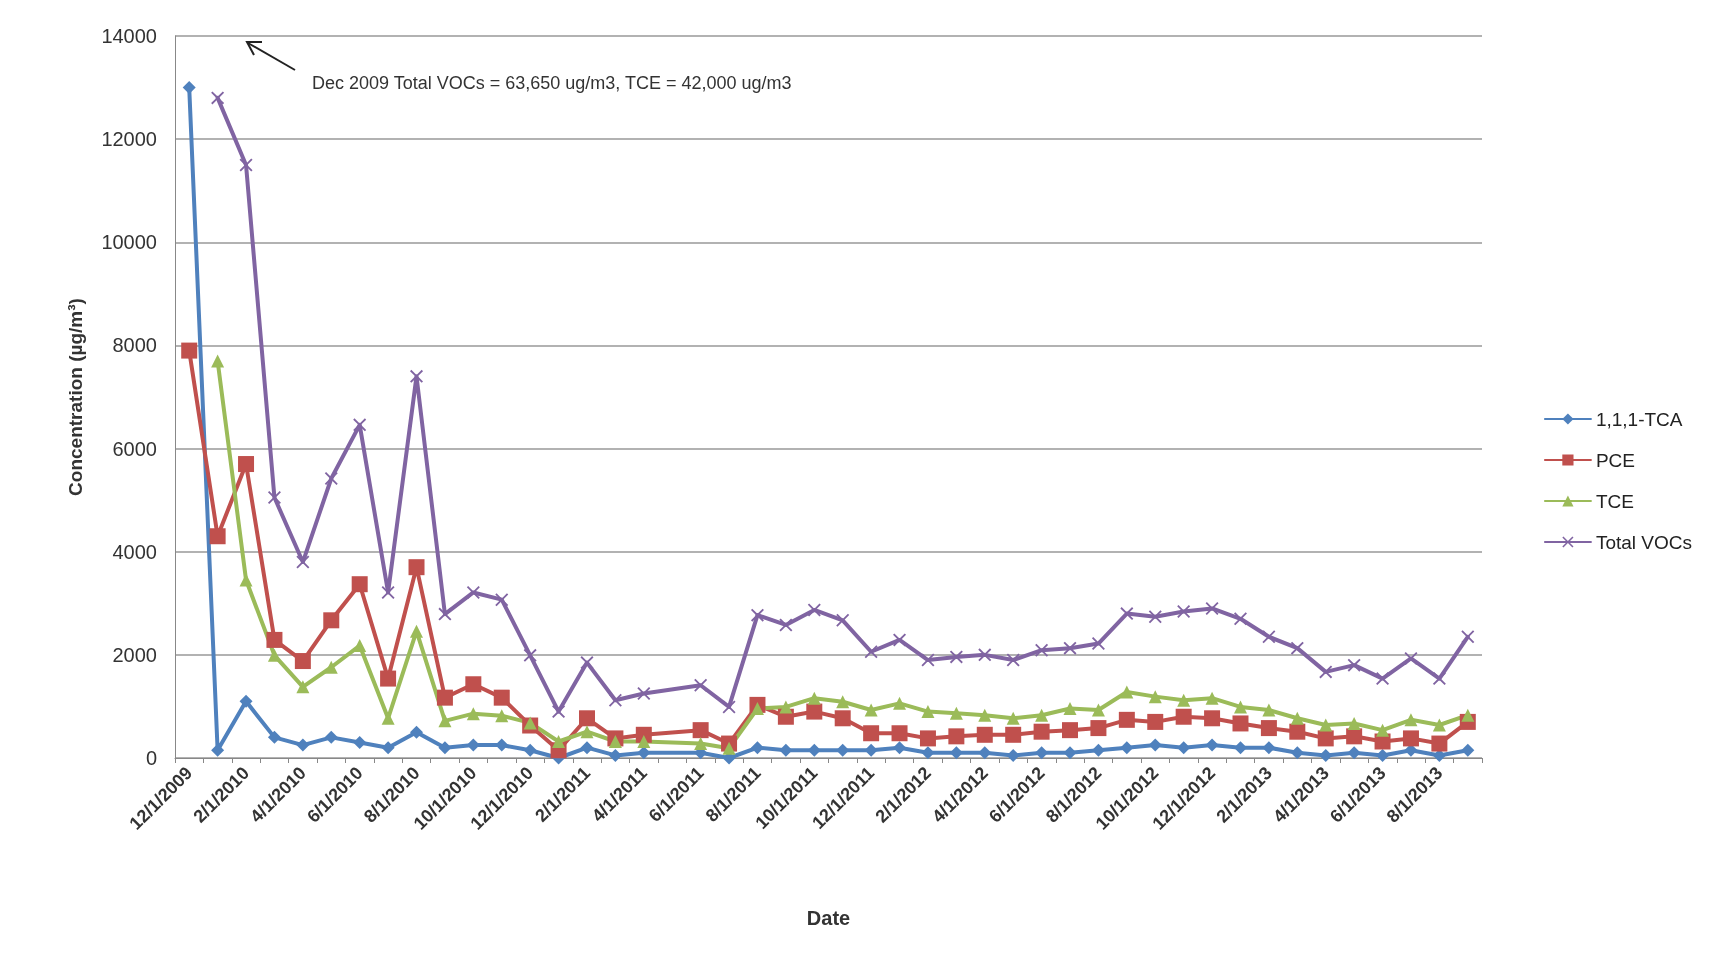 The image size is (1717, 961). I want to click on legend-label: PCE, so click(1615, 460).